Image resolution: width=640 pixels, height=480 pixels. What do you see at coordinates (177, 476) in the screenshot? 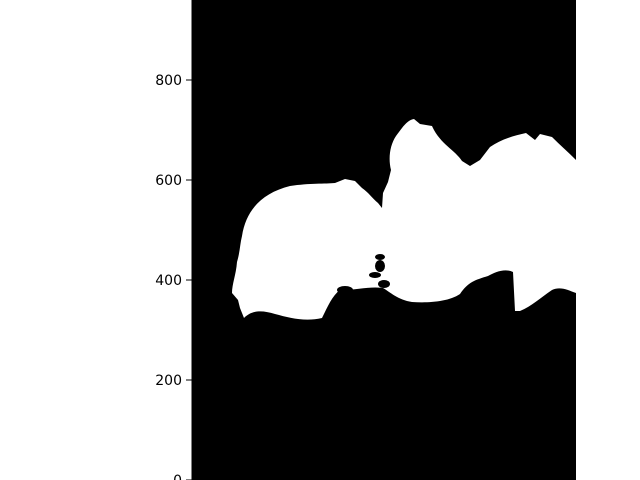
I see `y-tick-label: 0` at bounding box center [177, 476].